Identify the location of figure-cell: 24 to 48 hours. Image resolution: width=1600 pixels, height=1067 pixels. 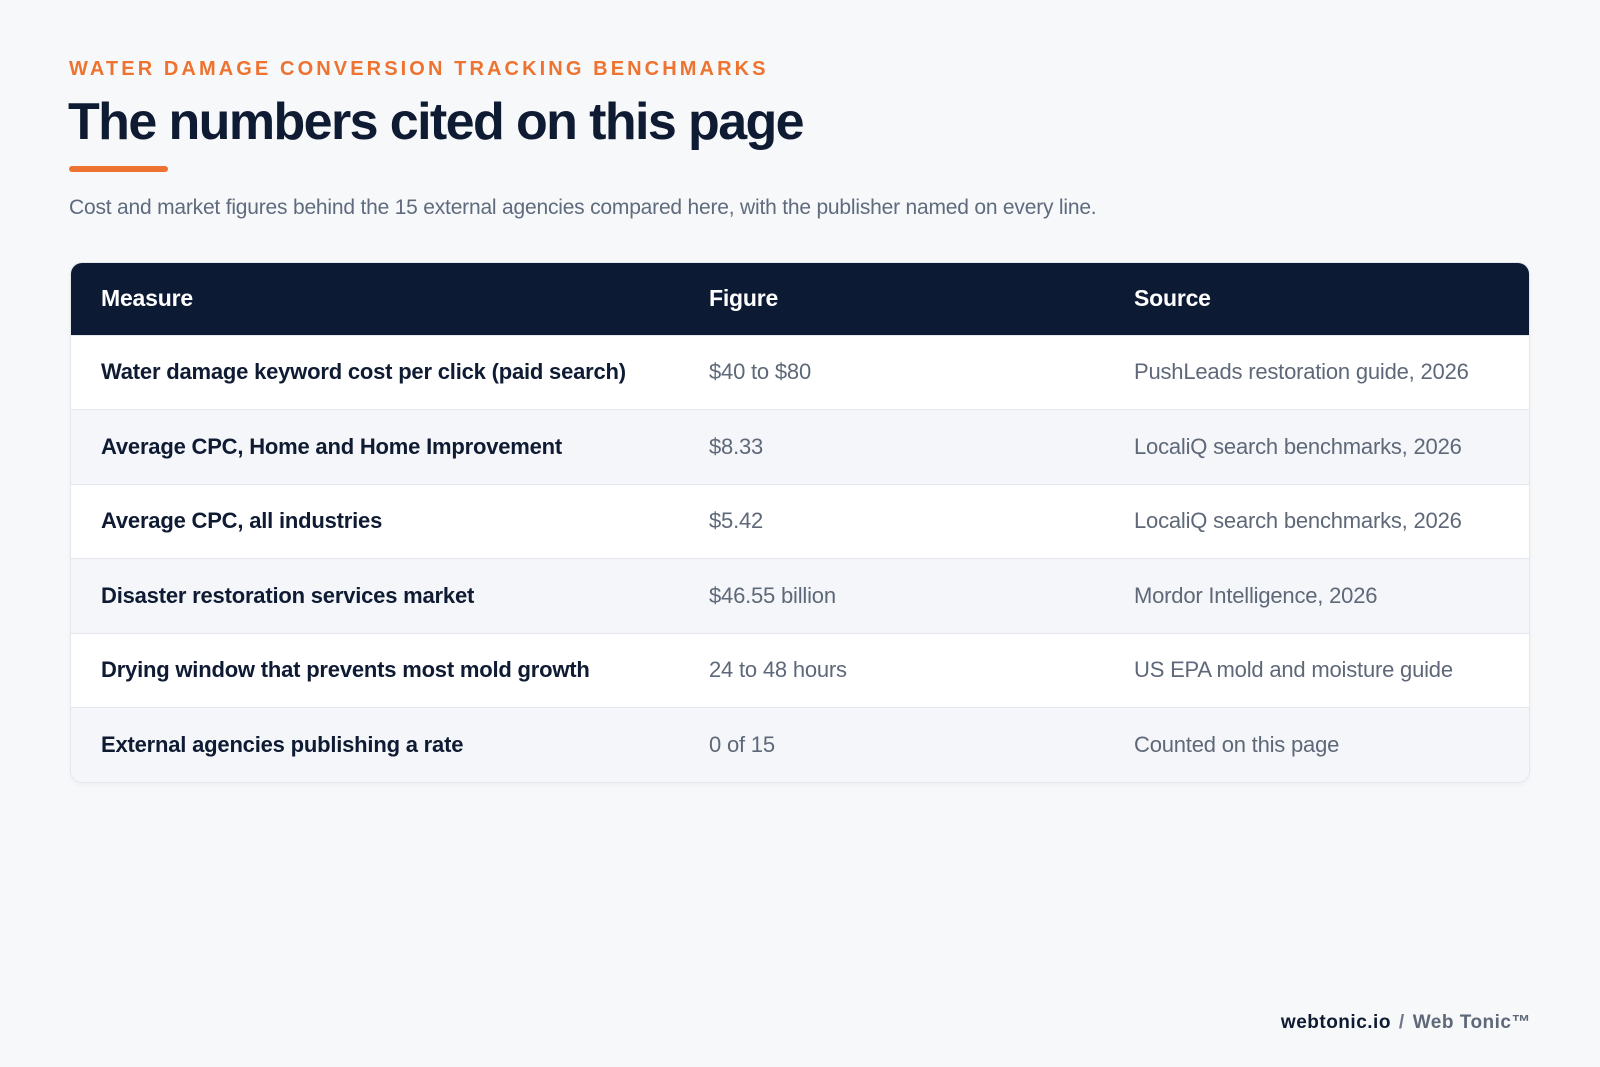
(778, 670).